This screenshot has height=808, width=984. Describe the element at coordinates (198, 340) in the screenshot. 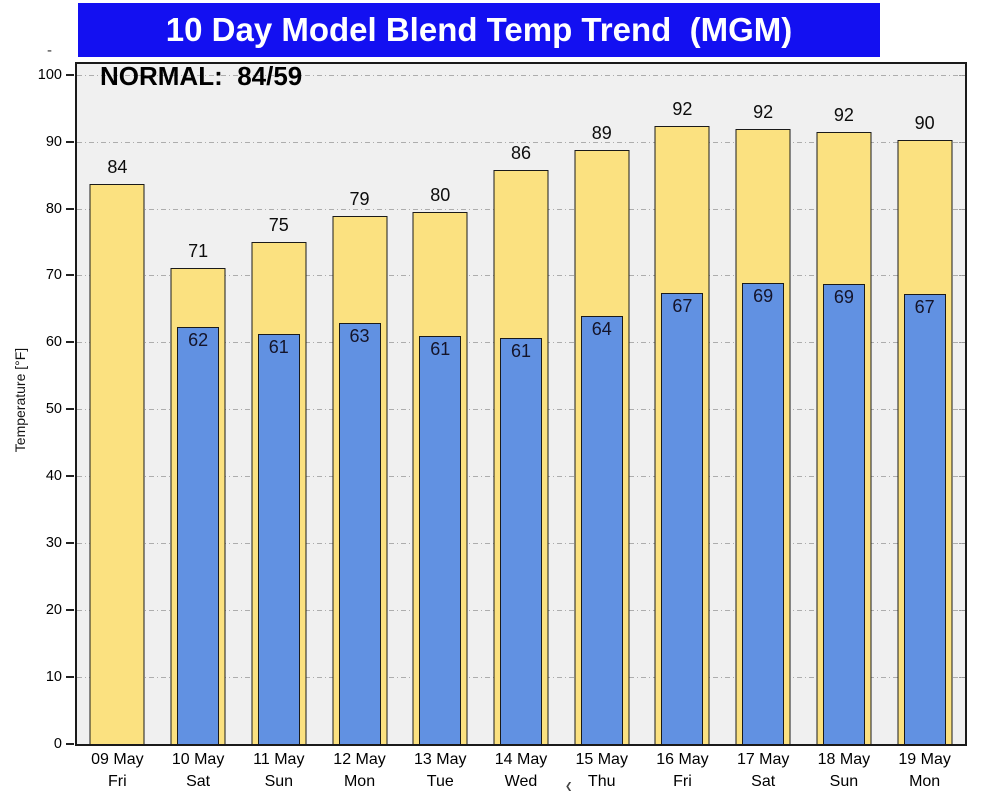

I see `low-value-label: 62` at that location.